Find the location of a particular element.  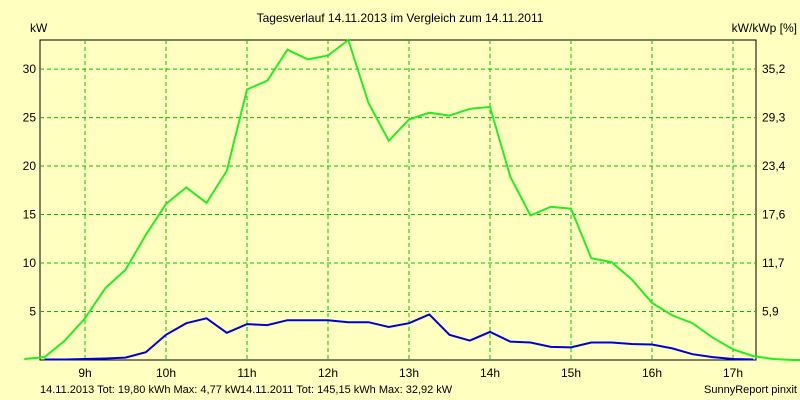

footer-series-2011-summary: 14.11.2011 Tot: 145,15 kWh Max: 32,92 kW is located at coordinates (346, 390).